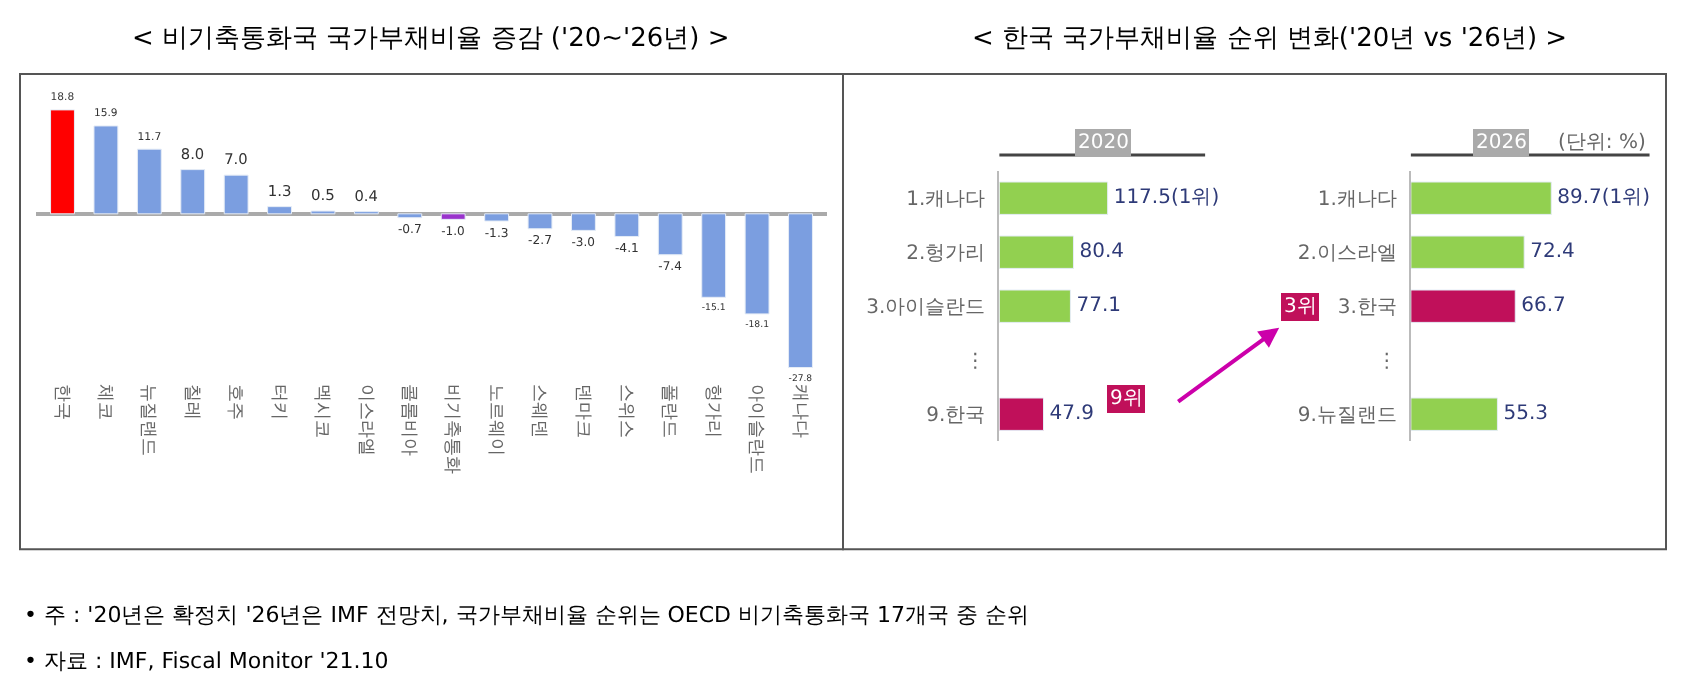  Describe the element at coordinates (277, 401) in the screenshot. I see `x-tick-label: 터키` at that location.